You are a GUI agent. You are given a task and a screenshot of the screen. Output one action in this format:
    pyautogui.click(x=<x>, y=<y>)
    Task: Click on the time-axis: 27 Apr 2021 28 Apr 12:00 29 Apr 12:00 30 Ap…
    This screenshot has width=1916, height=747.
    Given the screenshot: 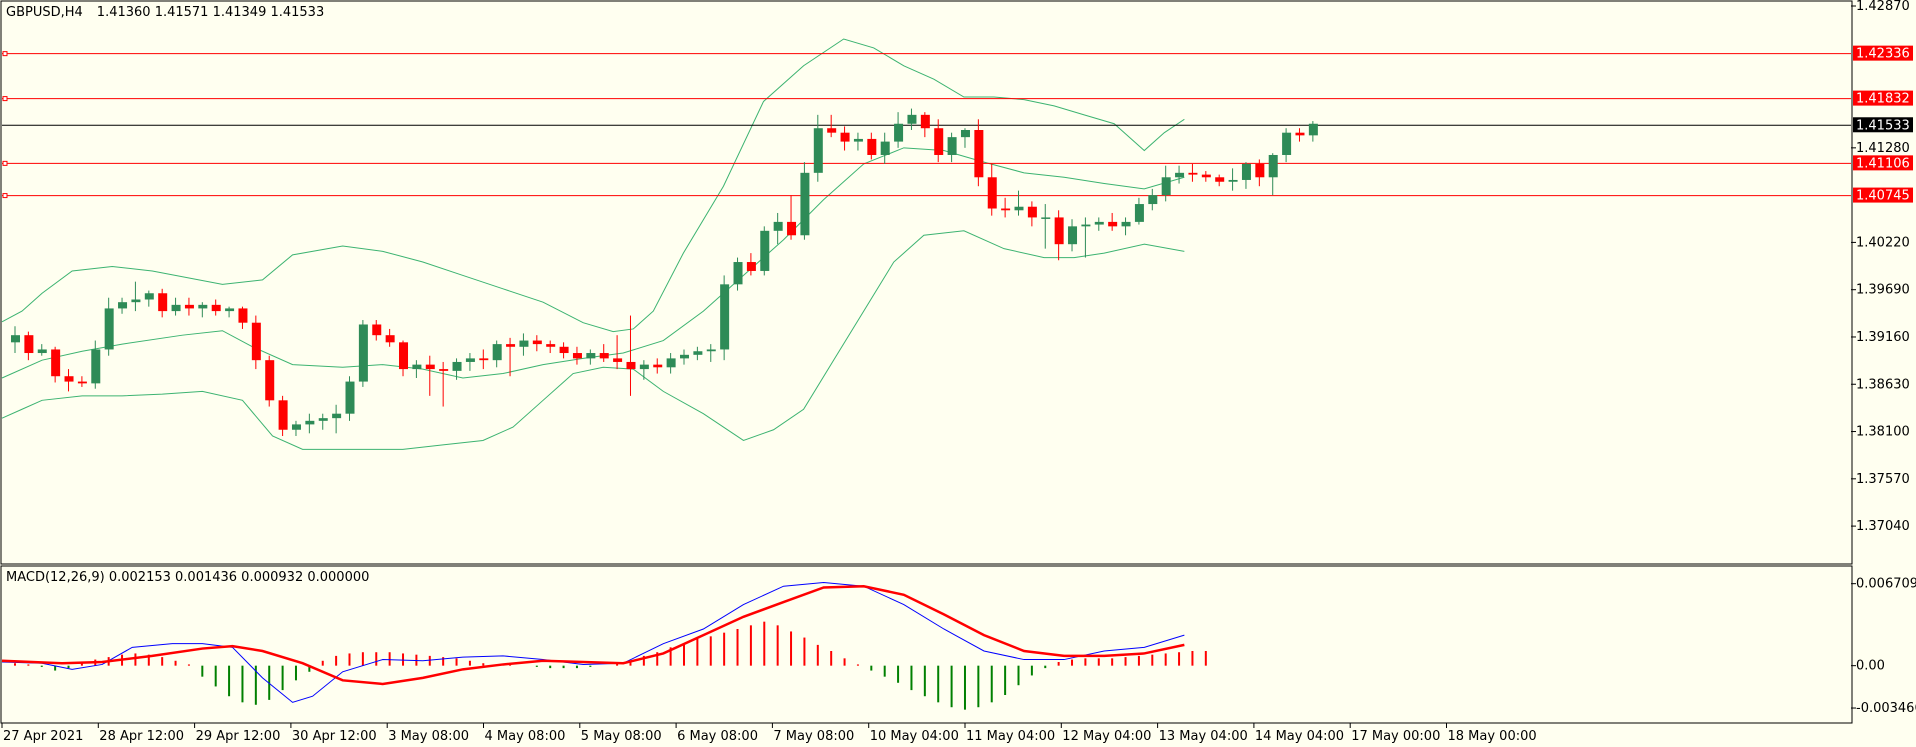 What is the action you would take?
    pyautogui.click(x=769, y=733)
    